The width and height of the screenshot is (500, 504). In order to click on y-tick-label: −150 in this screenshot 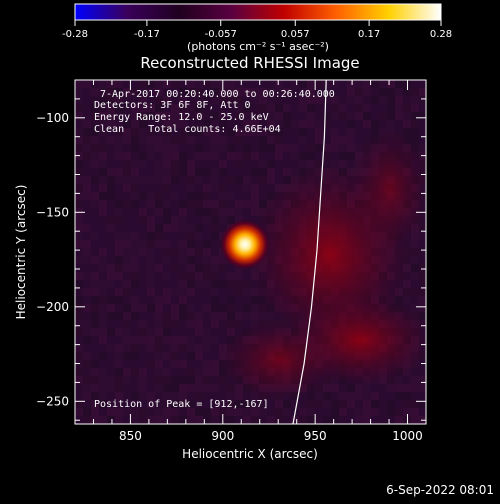, I will do `click(52, 212)`.